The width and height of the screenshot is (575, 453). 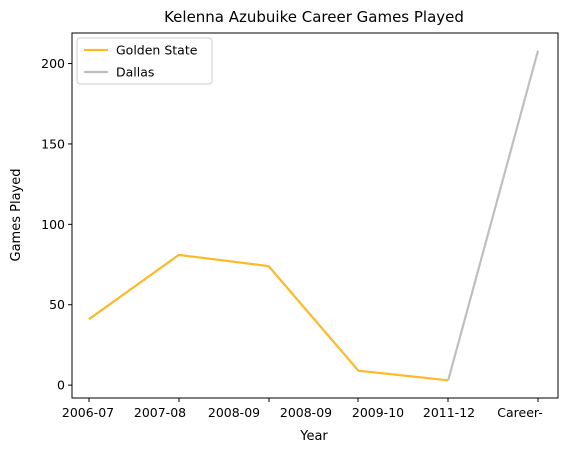 I want to click on x-tick-label: 2011-12, so click(x=449, y=412).